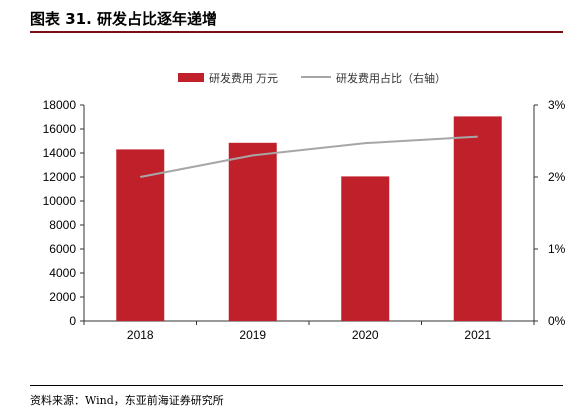 The width and height of the screenshot is (584, 419). I want to click on y-left-tick-label: 6000, so click(62, 249).